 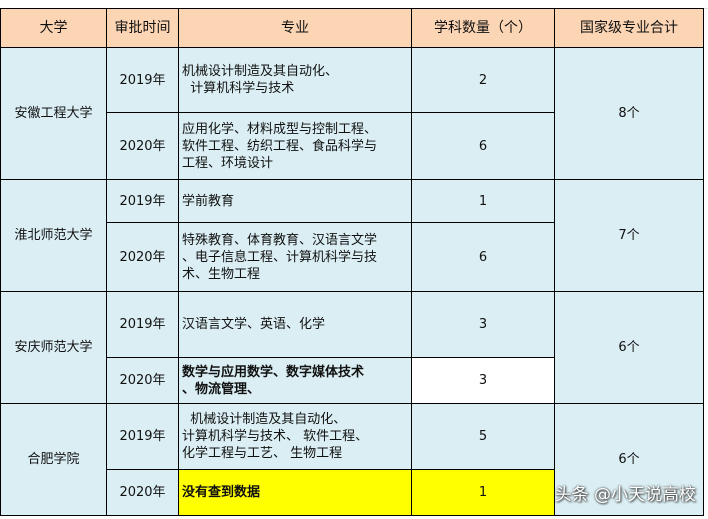 What do you see at coordinates (625, 495) in the screenshot?
I see `watermark: 头条 @小天说高校` at bounding box center [625, 495].